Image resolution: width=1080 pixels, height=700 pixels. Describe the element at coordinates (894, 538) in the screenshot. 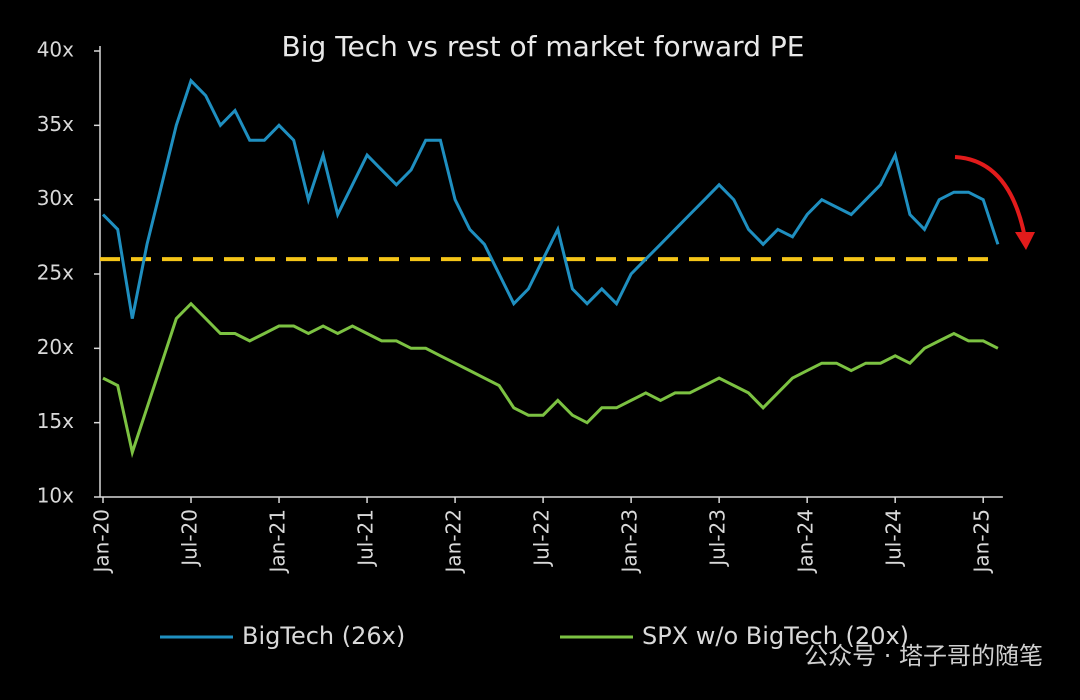

I see `x-tick-label: Jul-24` at that location.